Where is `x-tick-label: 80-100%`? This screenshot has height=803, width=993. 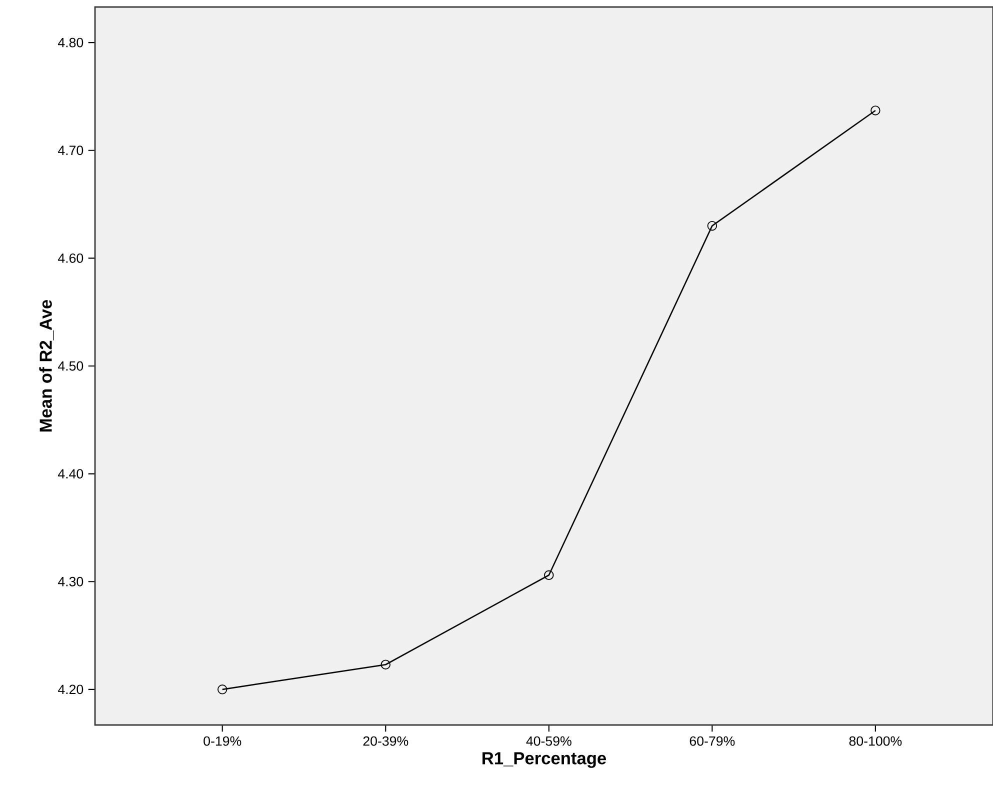
x-tick-label: 80-100% is located at coordinates (875, 741).